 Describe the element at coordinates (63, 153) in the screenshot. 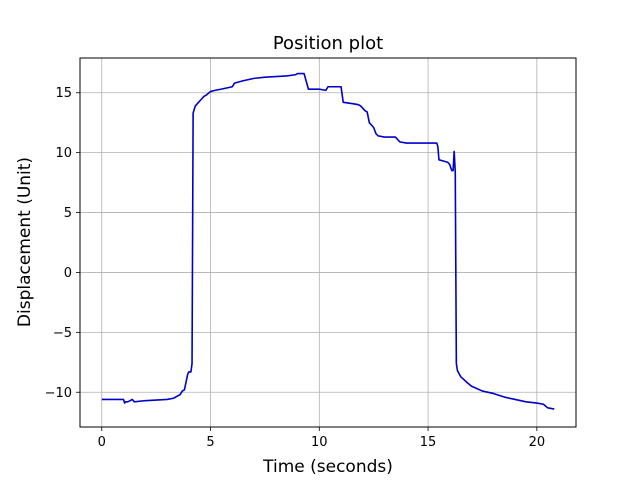

I see `y-tick-label: 10` at that location.